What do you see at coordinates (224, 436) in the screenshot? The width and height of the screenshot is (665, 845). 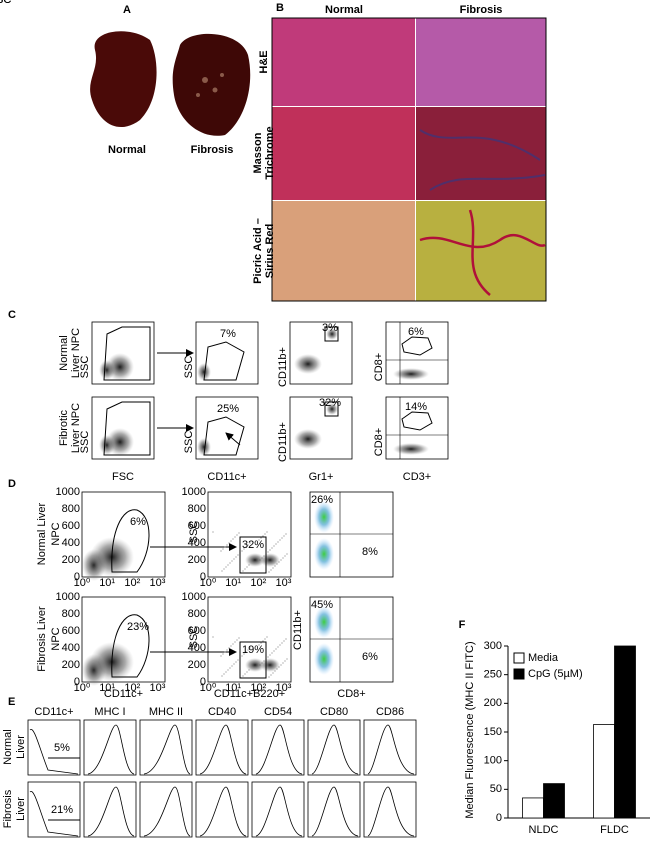 I see `gate` at bounding box center [224, 436].